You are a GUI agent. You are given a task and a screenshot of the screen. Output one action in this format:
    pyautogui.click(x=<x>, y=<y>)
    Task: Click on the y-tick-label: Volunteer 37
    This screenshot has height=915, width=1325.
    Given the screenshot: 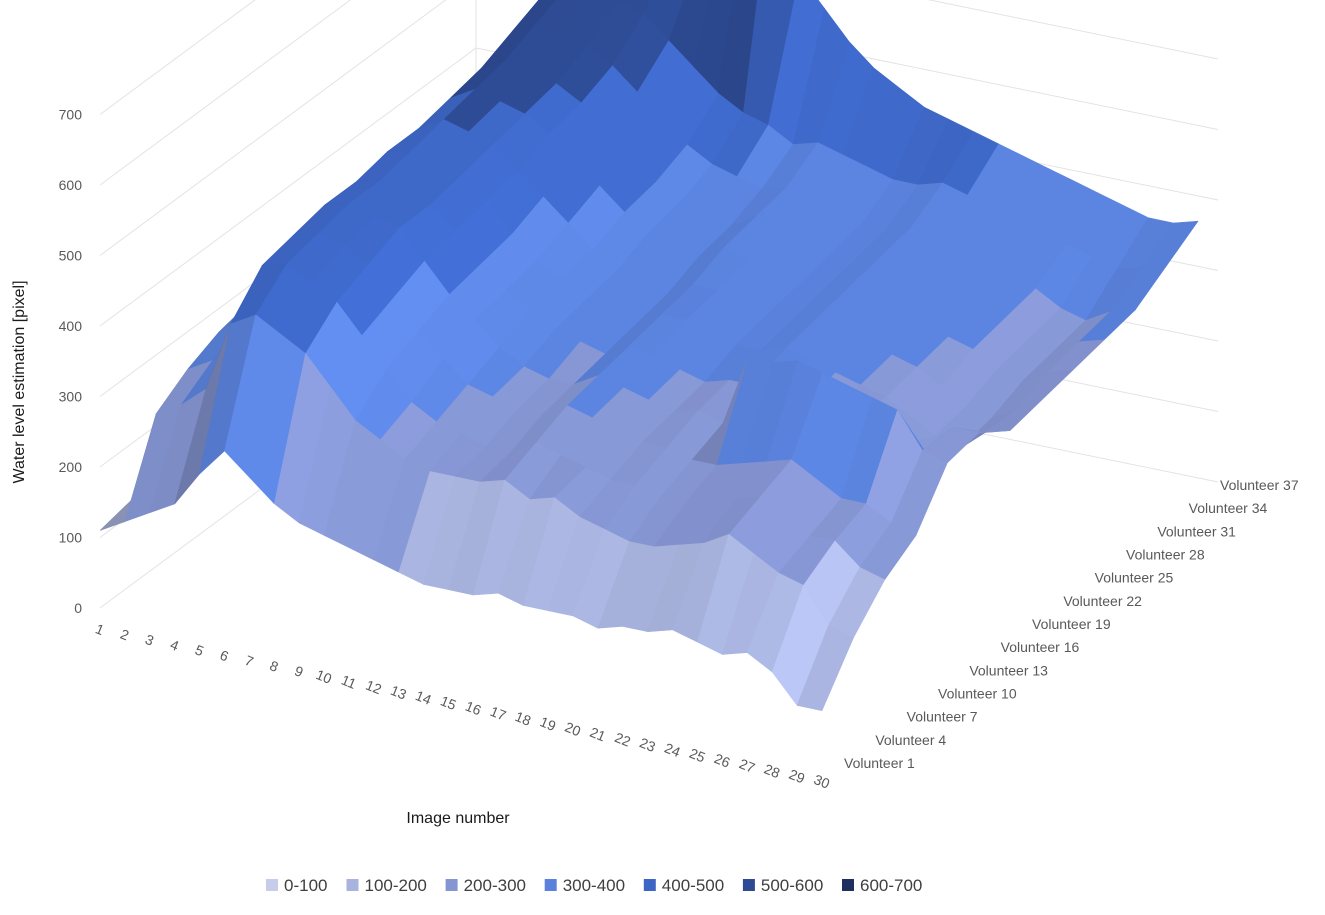 What is the action you would take?
    pyautogui.click(x=1259, y=485)
    